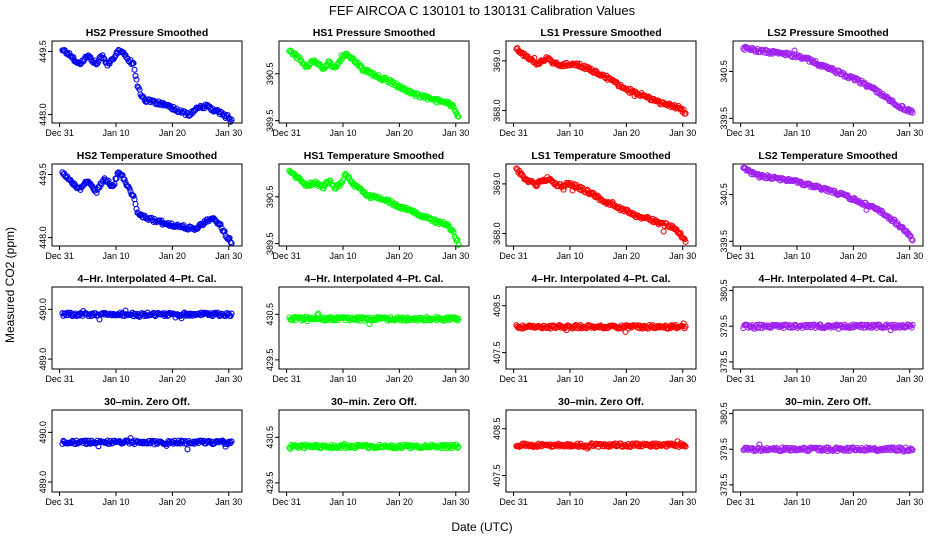 This screenshot has height=540, width=936. What do you see at coordinates (43, 51) in the screenshot?
I see `y-tick-label: 449.5` at bounding box center [43, 51].